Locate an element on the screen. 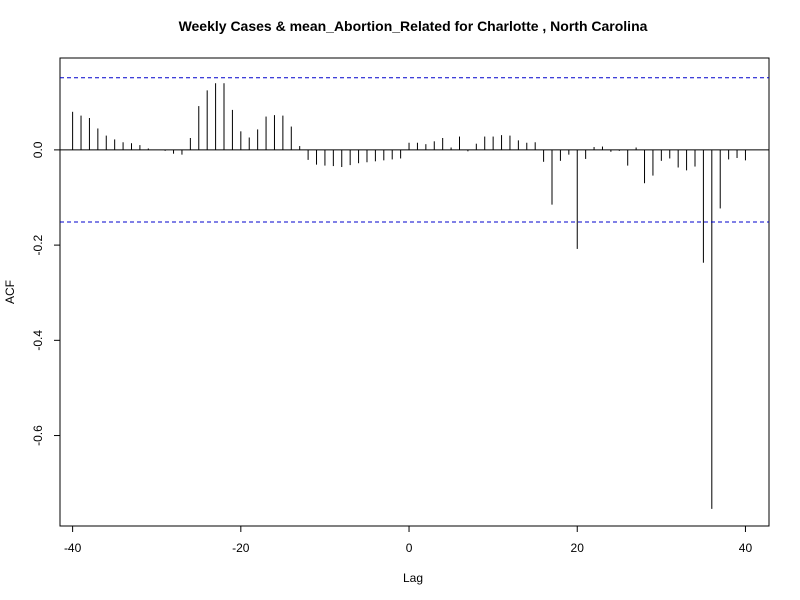  x-axis-label: Lag is located at coordinates (413, 578).